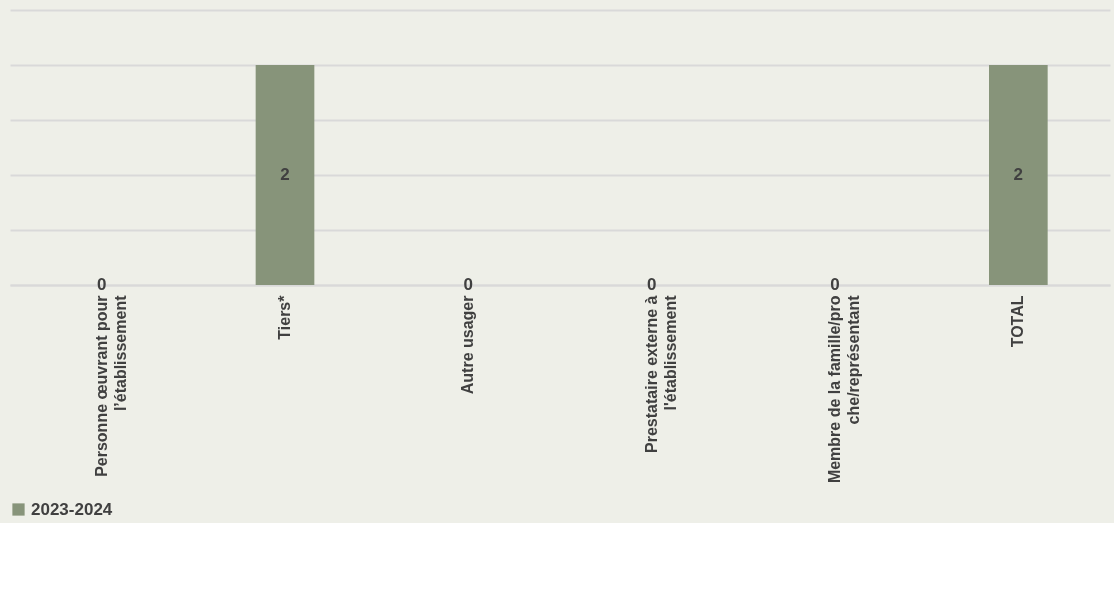 Image resolution: width=1114 pixels, height=611 pixels. I want to click on x-tick-label: TOTAL, so click(1018, 321).